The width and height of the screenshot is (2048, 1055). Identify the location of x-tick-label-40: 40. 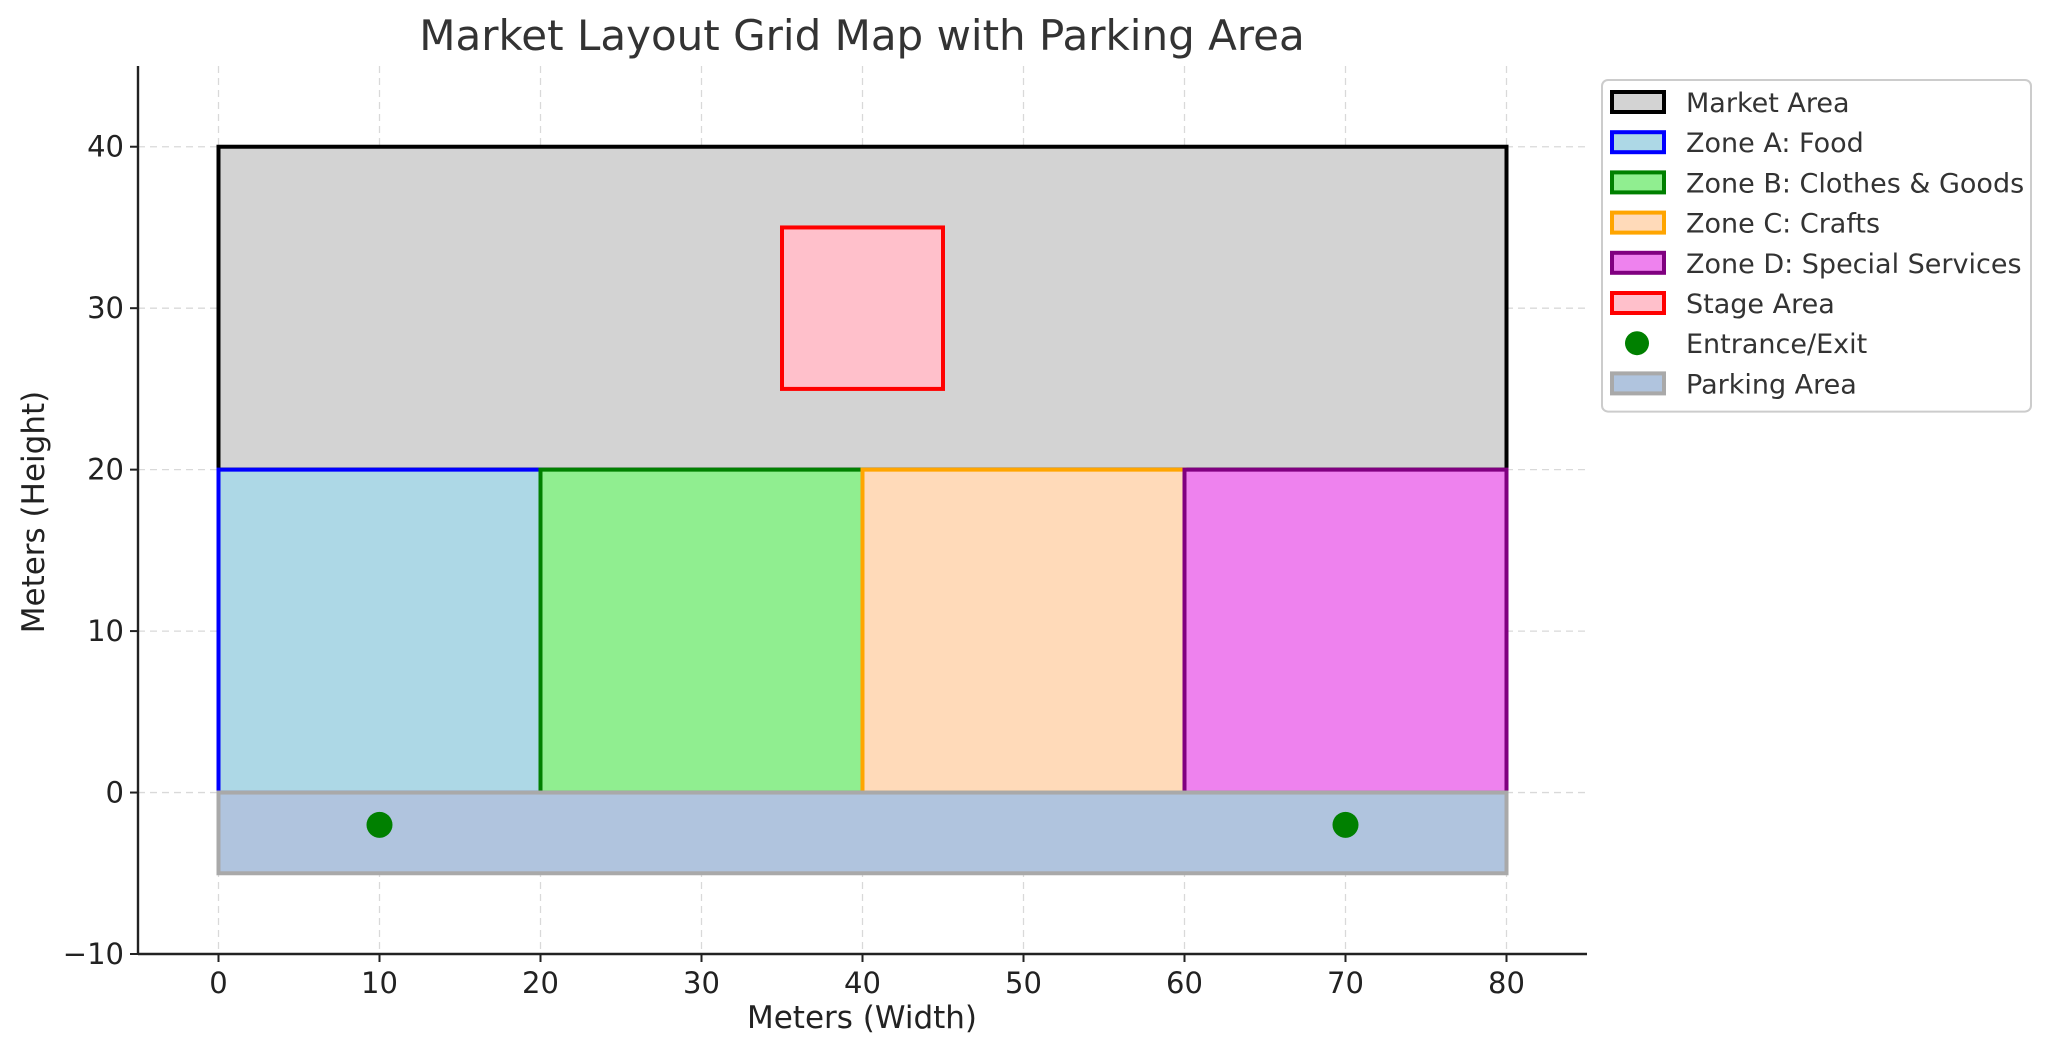
(862, 983).